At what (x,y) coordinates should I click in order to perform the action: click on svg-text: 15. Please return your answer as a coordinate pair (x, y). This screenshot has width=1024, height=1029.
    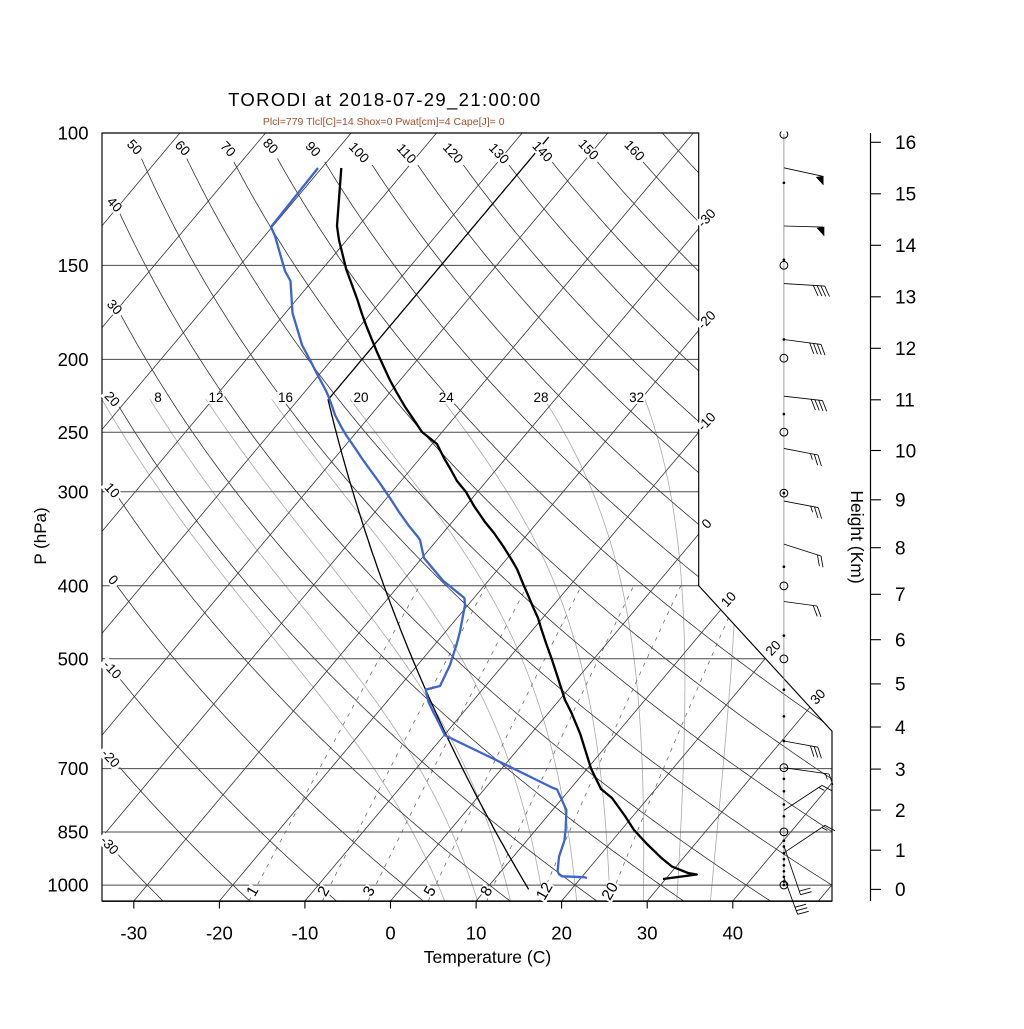
    Looking at the image, I should click on (905, 195).